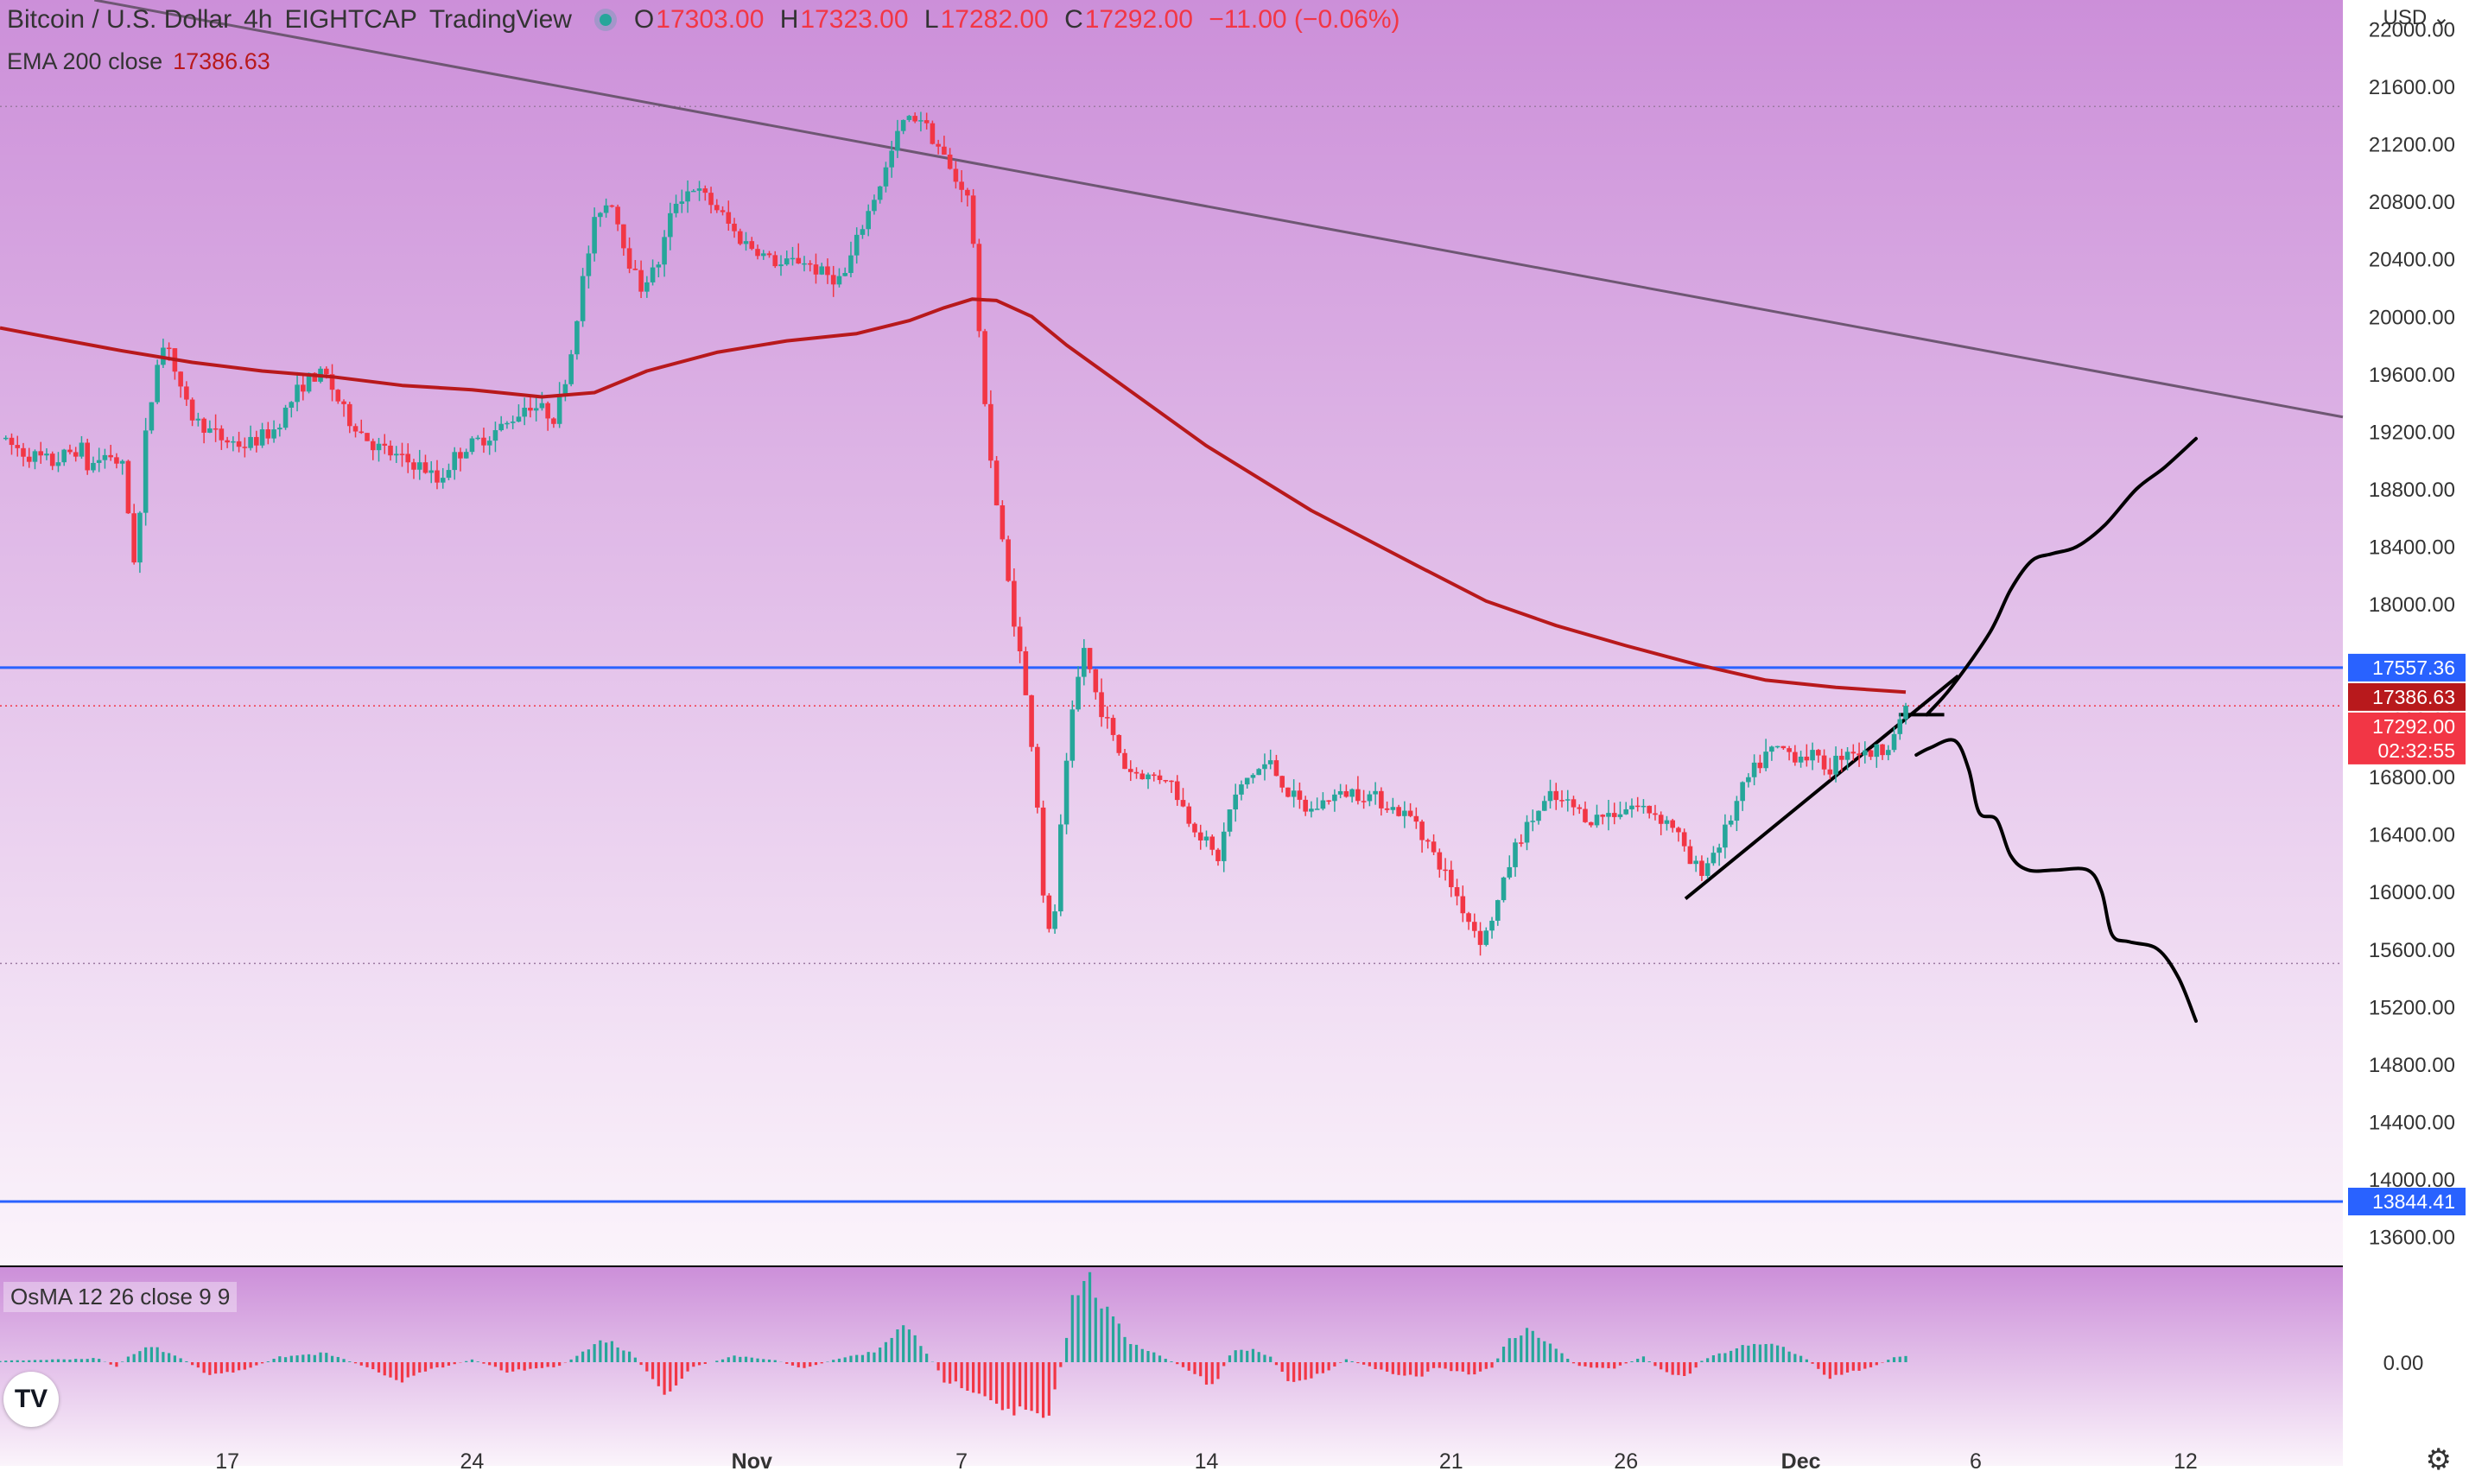  I want to click on symbol-title: Bitcoin / U.S. Dollar, so click(119, 19).